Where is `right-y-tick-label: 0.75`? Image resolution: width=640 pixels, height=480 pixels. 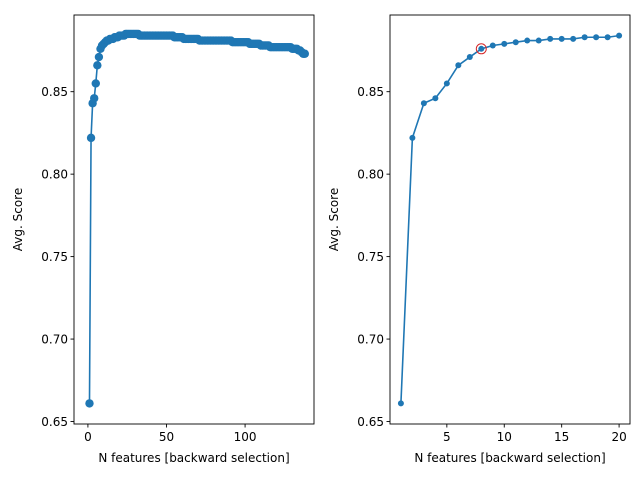 right-y-tick-label: 0.75 is located at coordinates (370, 257).